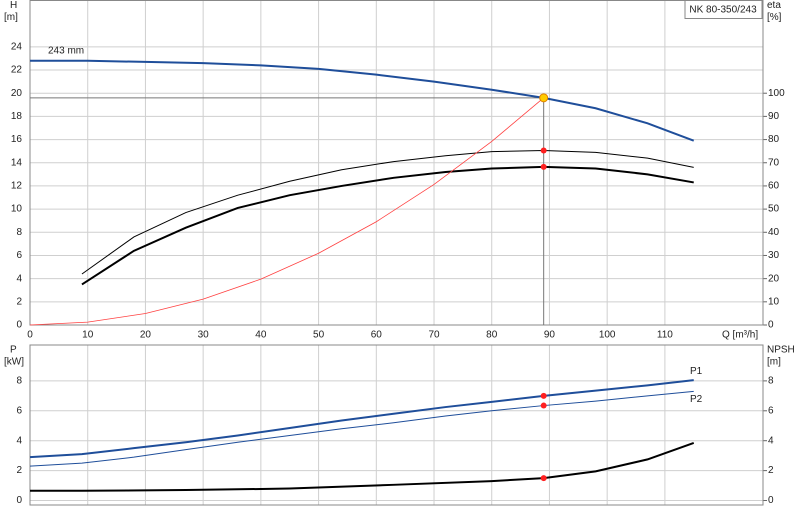  What do you see at coordinates (774, 186) in the screenshot?
I see `y2-tick-label: 60` at bounding box center [774, 186].